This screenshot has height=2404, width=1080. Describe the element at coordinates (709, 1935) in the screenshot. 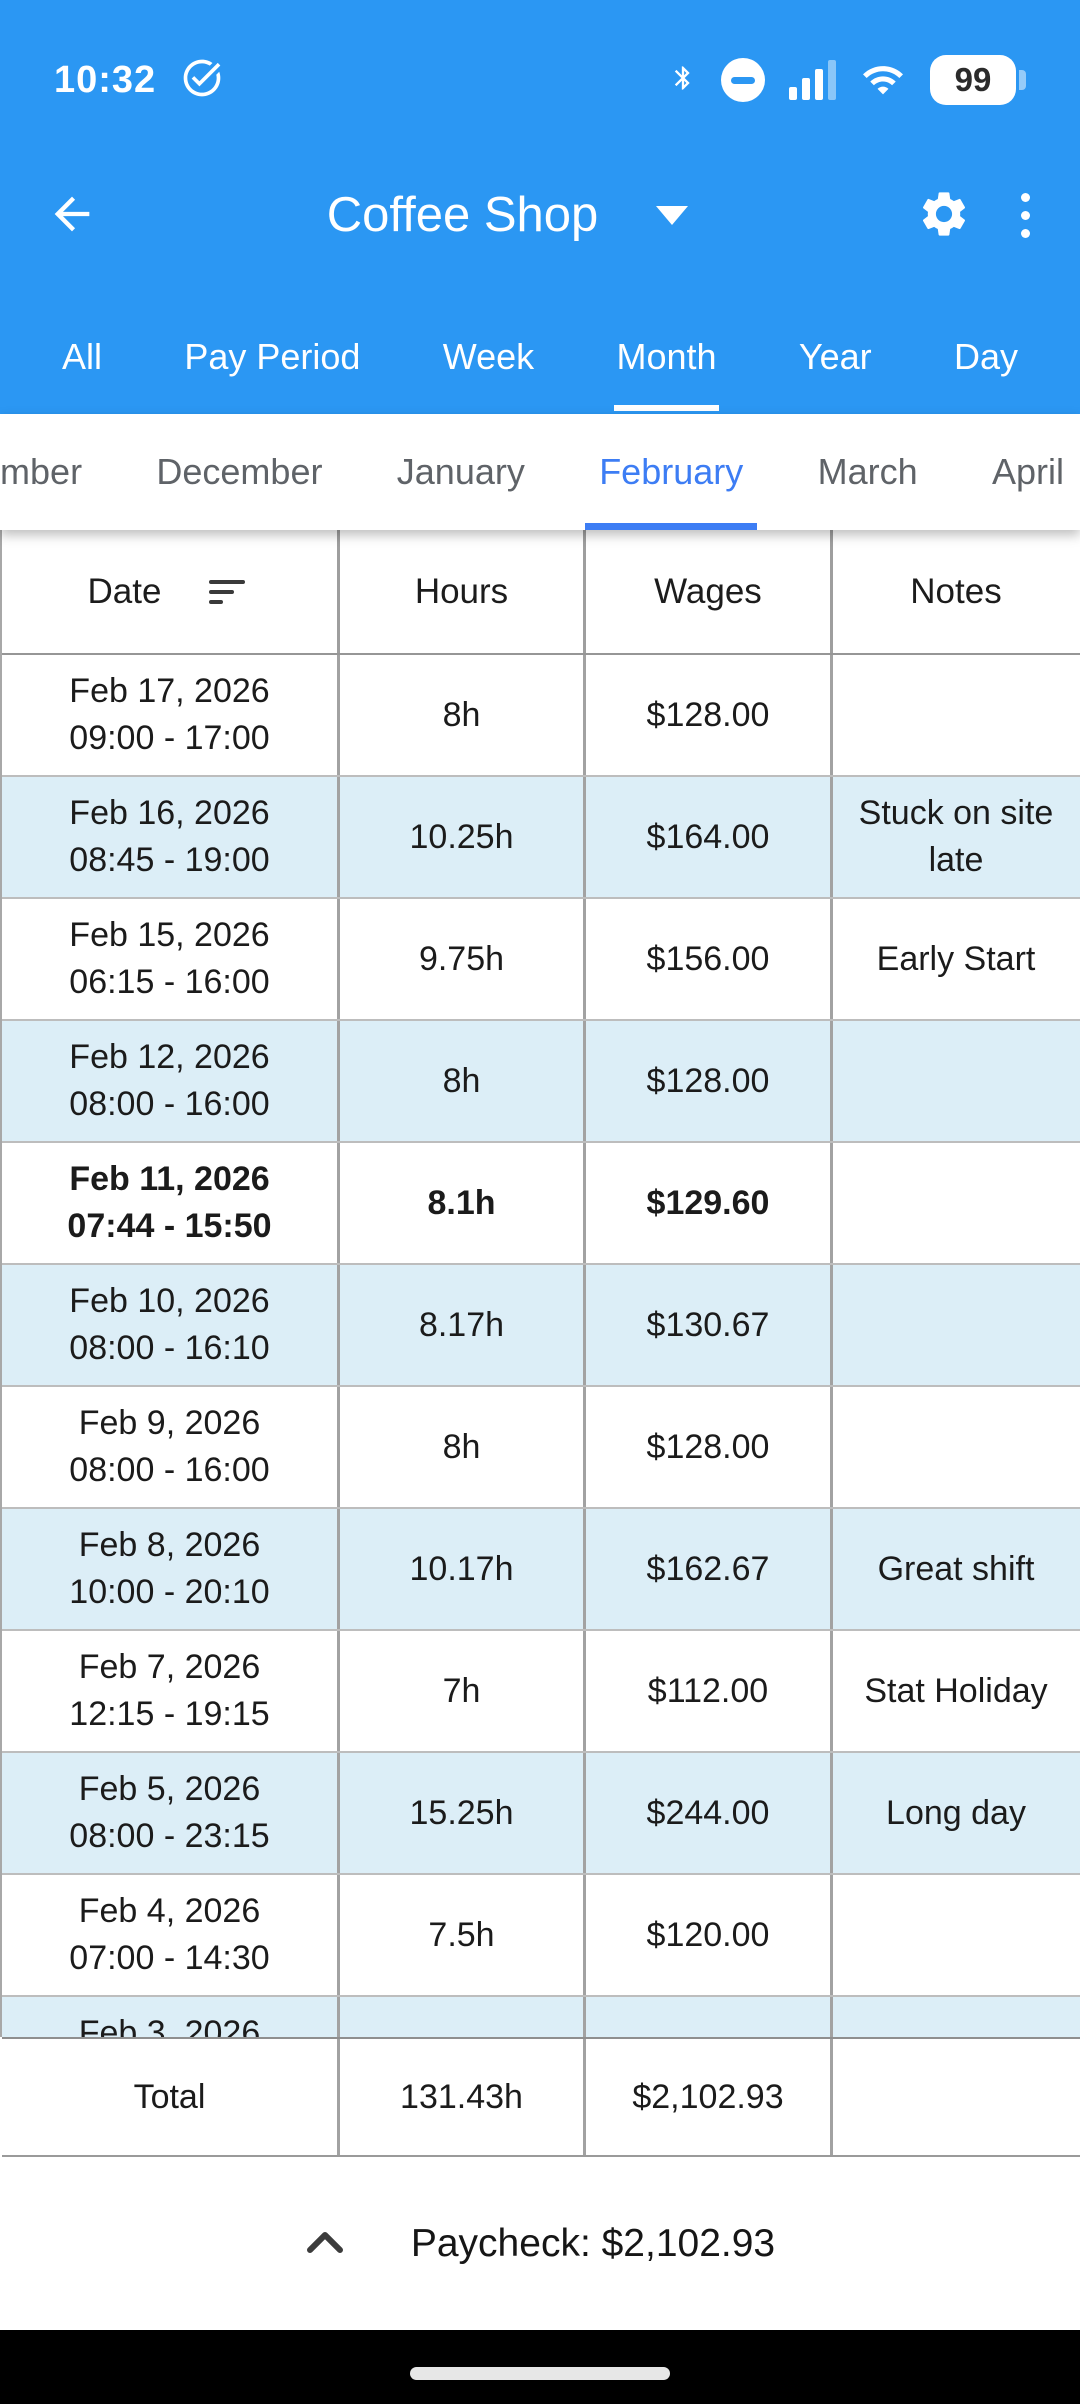

I see `cell-wages: $120.00` at that location.